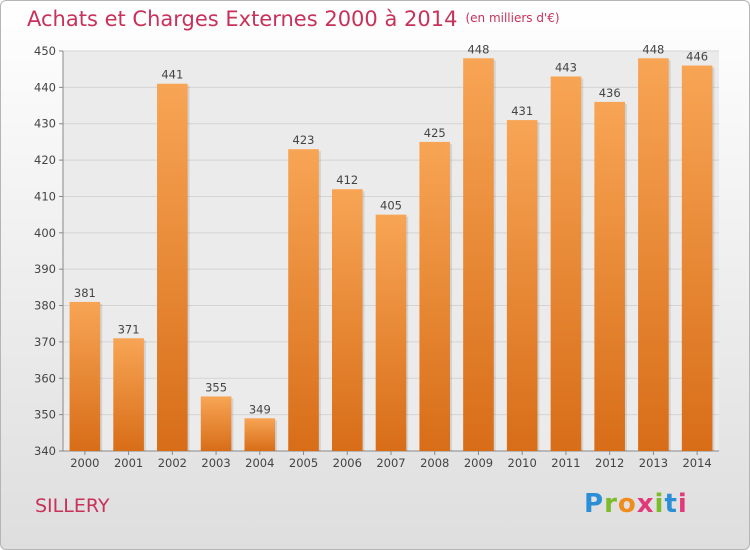 Image resolution: width=750 pixels, height=550 pixels. What do you see at coordinates (242, 19) in the screenshot?
I see `title-text: Achats et Charges Externes 2000 à 2014` at bounding box center [242, 19].